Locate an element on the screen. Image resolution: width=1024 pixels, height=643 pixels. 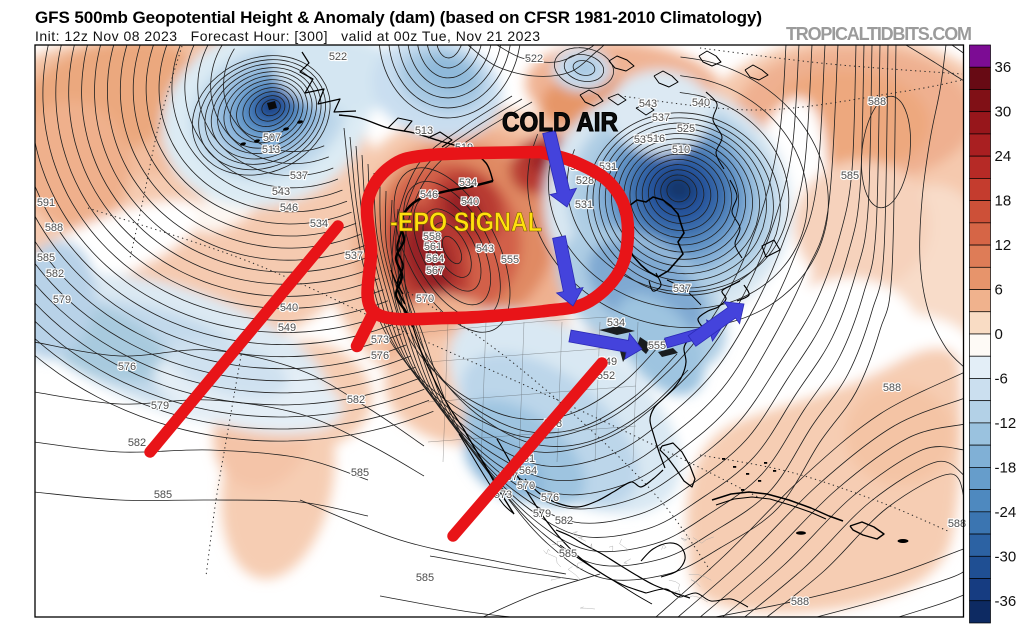
svg-text: -24 is located at coordinates (1006, 512).